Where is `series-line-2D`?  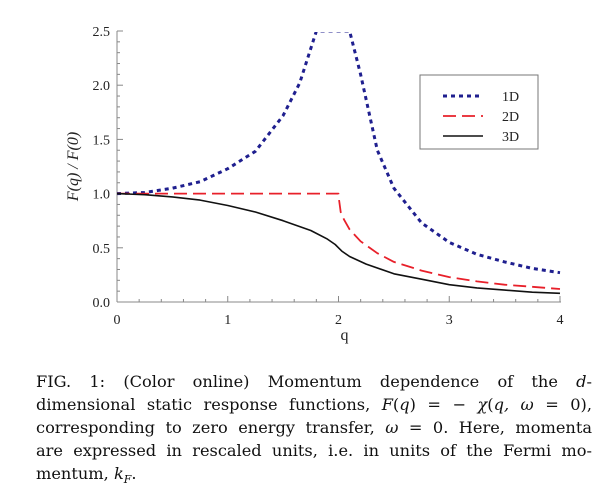
series-line-2D is located at coordinates (339, 241).